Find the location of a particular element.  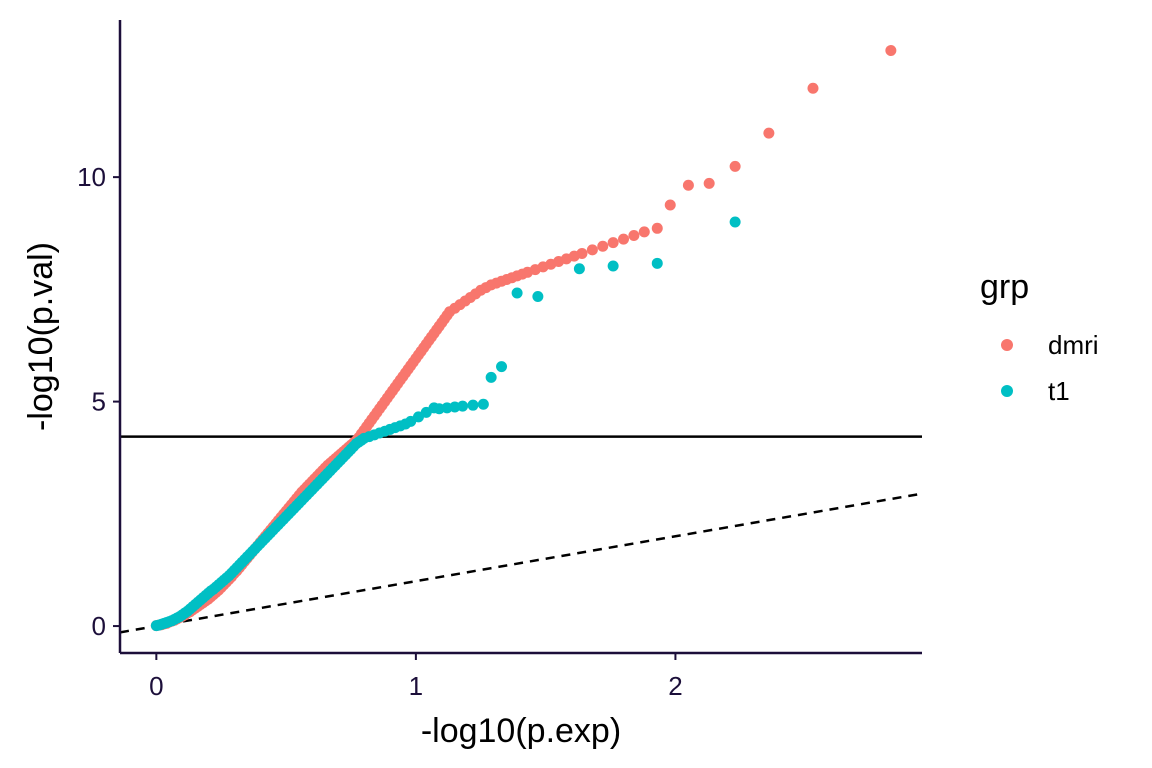

y-tick-label: 10 is located at coordinates (91, 177).